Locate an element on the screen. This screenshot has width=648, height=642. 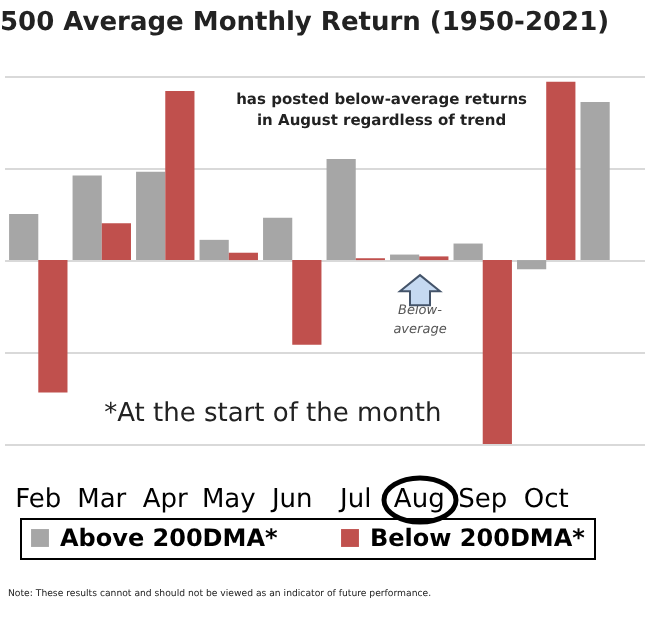
legend-label: Above 200DMA* is located at coordinates (169, 538).